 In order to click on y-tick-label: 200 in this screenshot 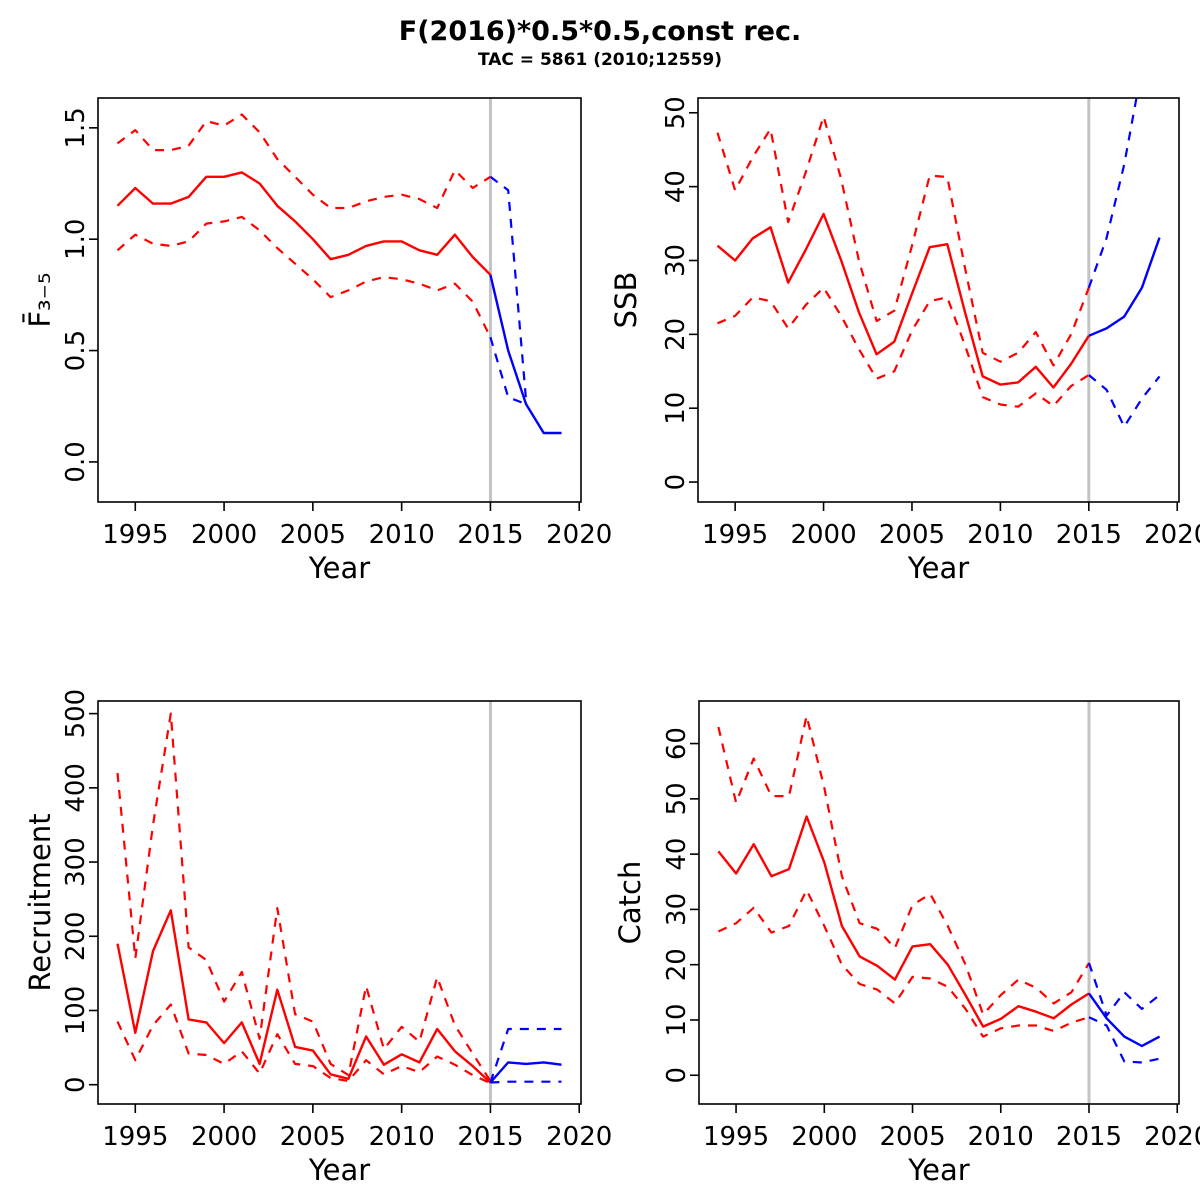, I will do `click(76, 936)`.